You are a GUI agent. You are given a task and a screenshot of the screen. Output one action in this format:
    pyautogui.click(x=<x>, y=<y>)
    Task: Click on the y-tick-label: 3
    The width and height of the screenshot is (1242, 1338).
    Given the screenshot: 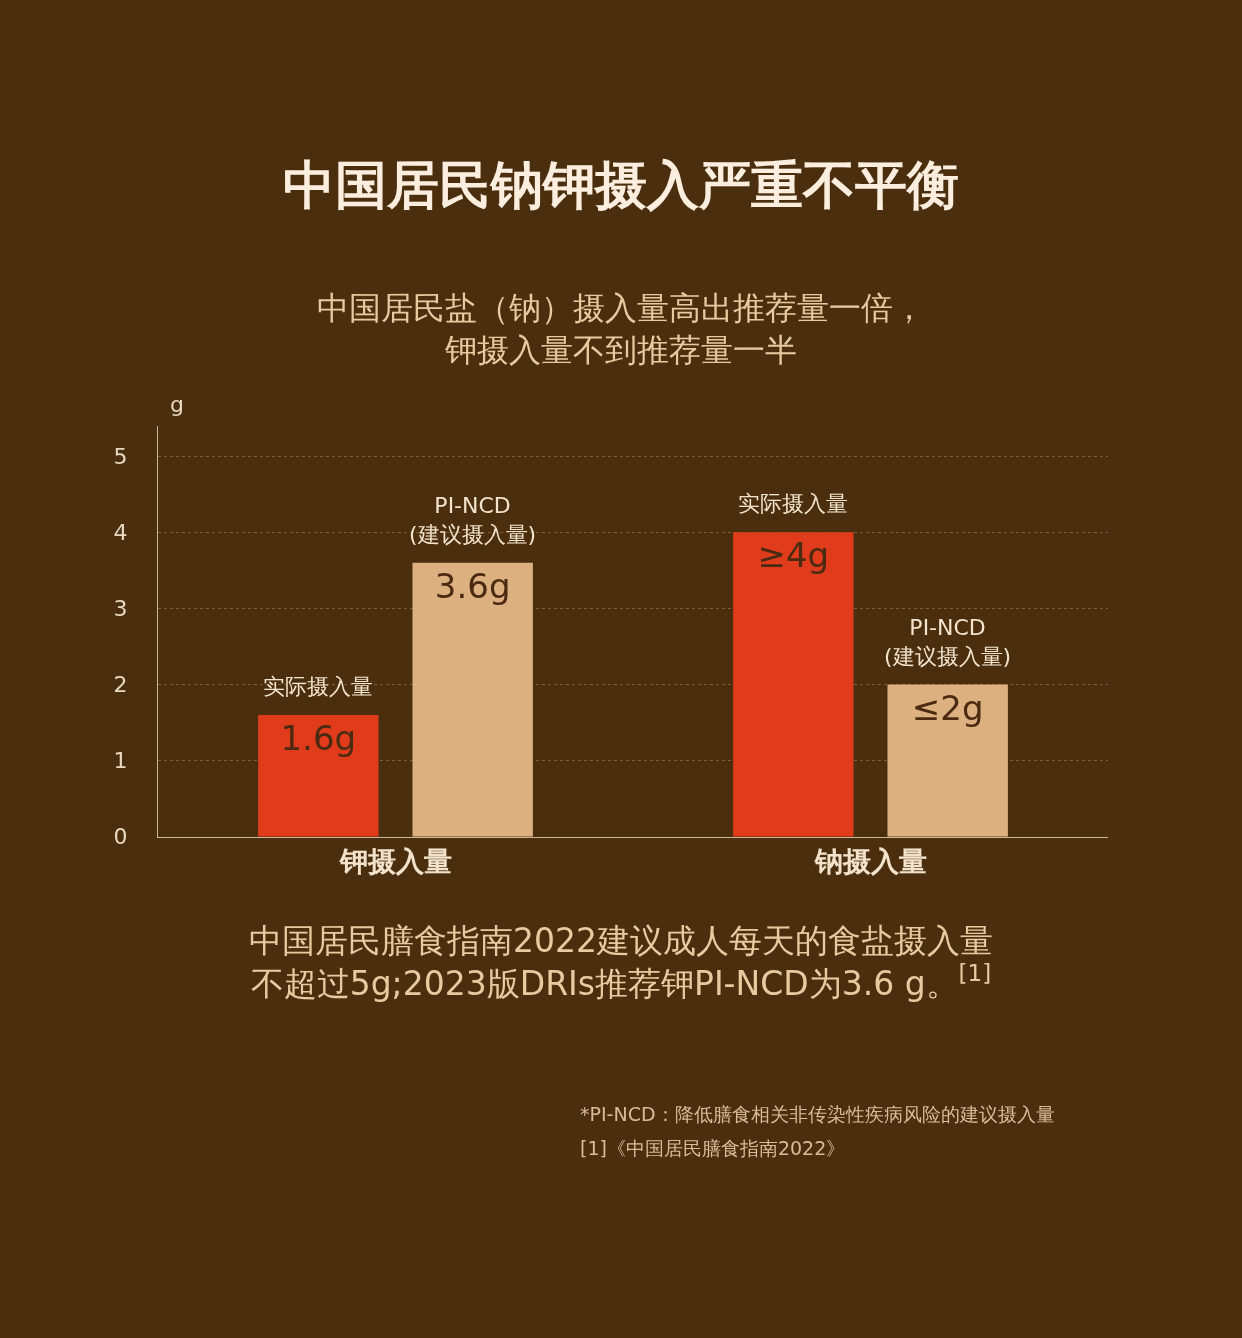 What is the action you would take?
    pyautogui.click(x=120, y=609)
    